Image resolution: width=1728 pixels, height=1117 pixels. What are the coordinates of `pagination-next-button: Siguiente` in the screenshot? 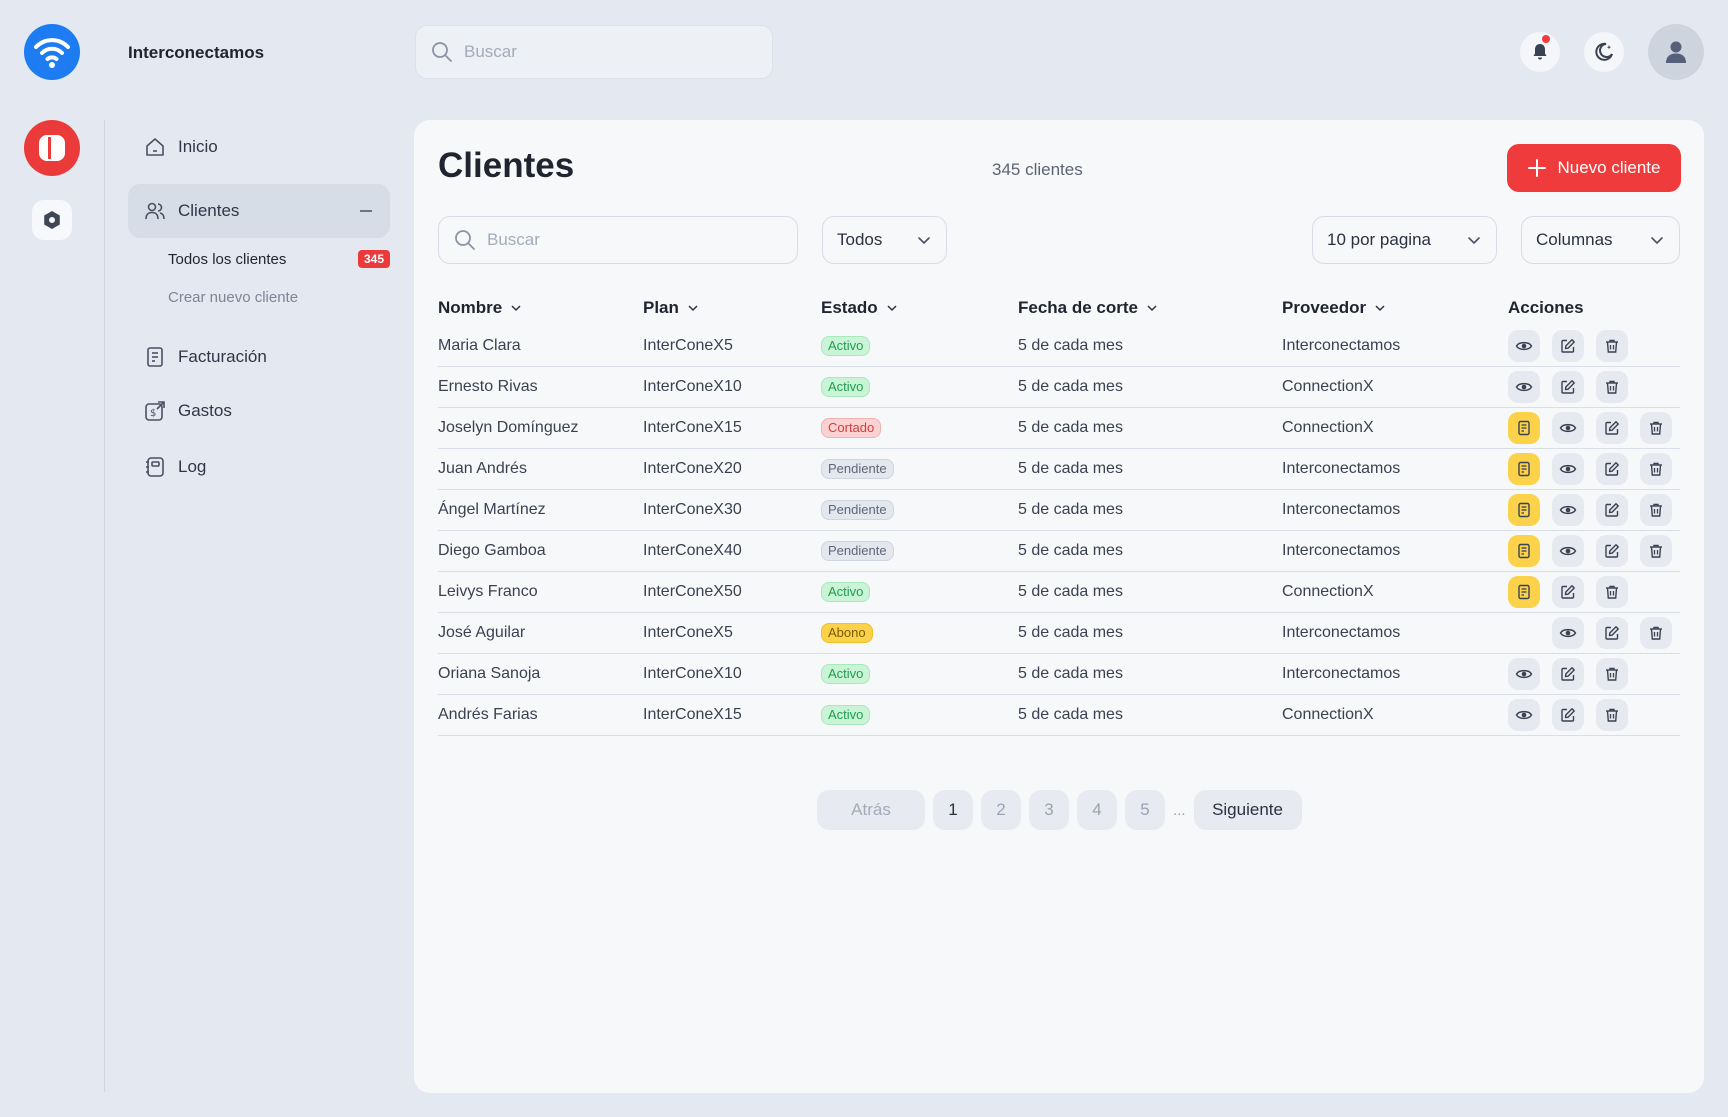 It's located at (1247, 810).